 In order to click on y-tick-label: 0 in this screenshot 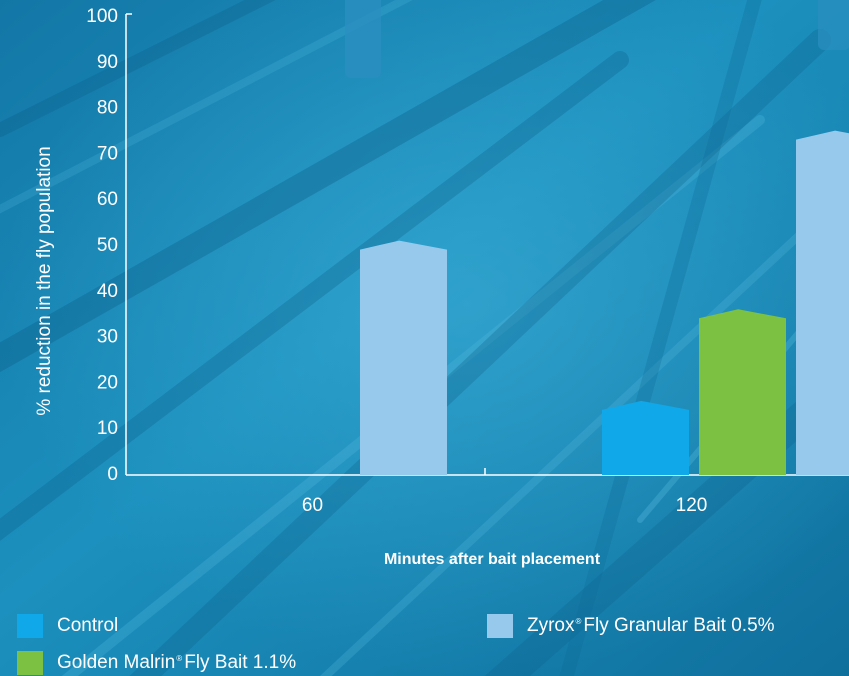, I will do `click(112, 474)`.